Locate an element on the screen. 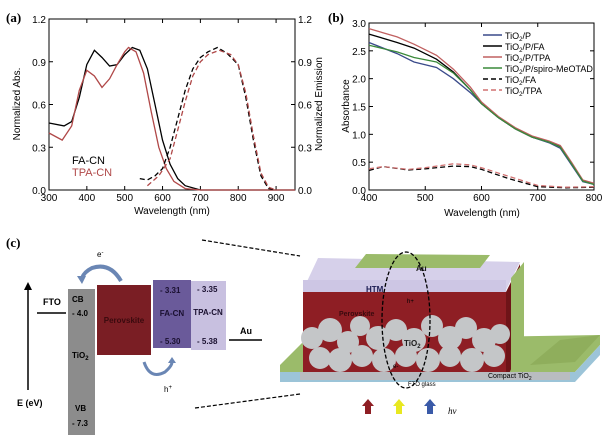 Image resolution: width=616 pixels, height=442 pixels. zoom-guide-top is located at coordinates (251, 248).